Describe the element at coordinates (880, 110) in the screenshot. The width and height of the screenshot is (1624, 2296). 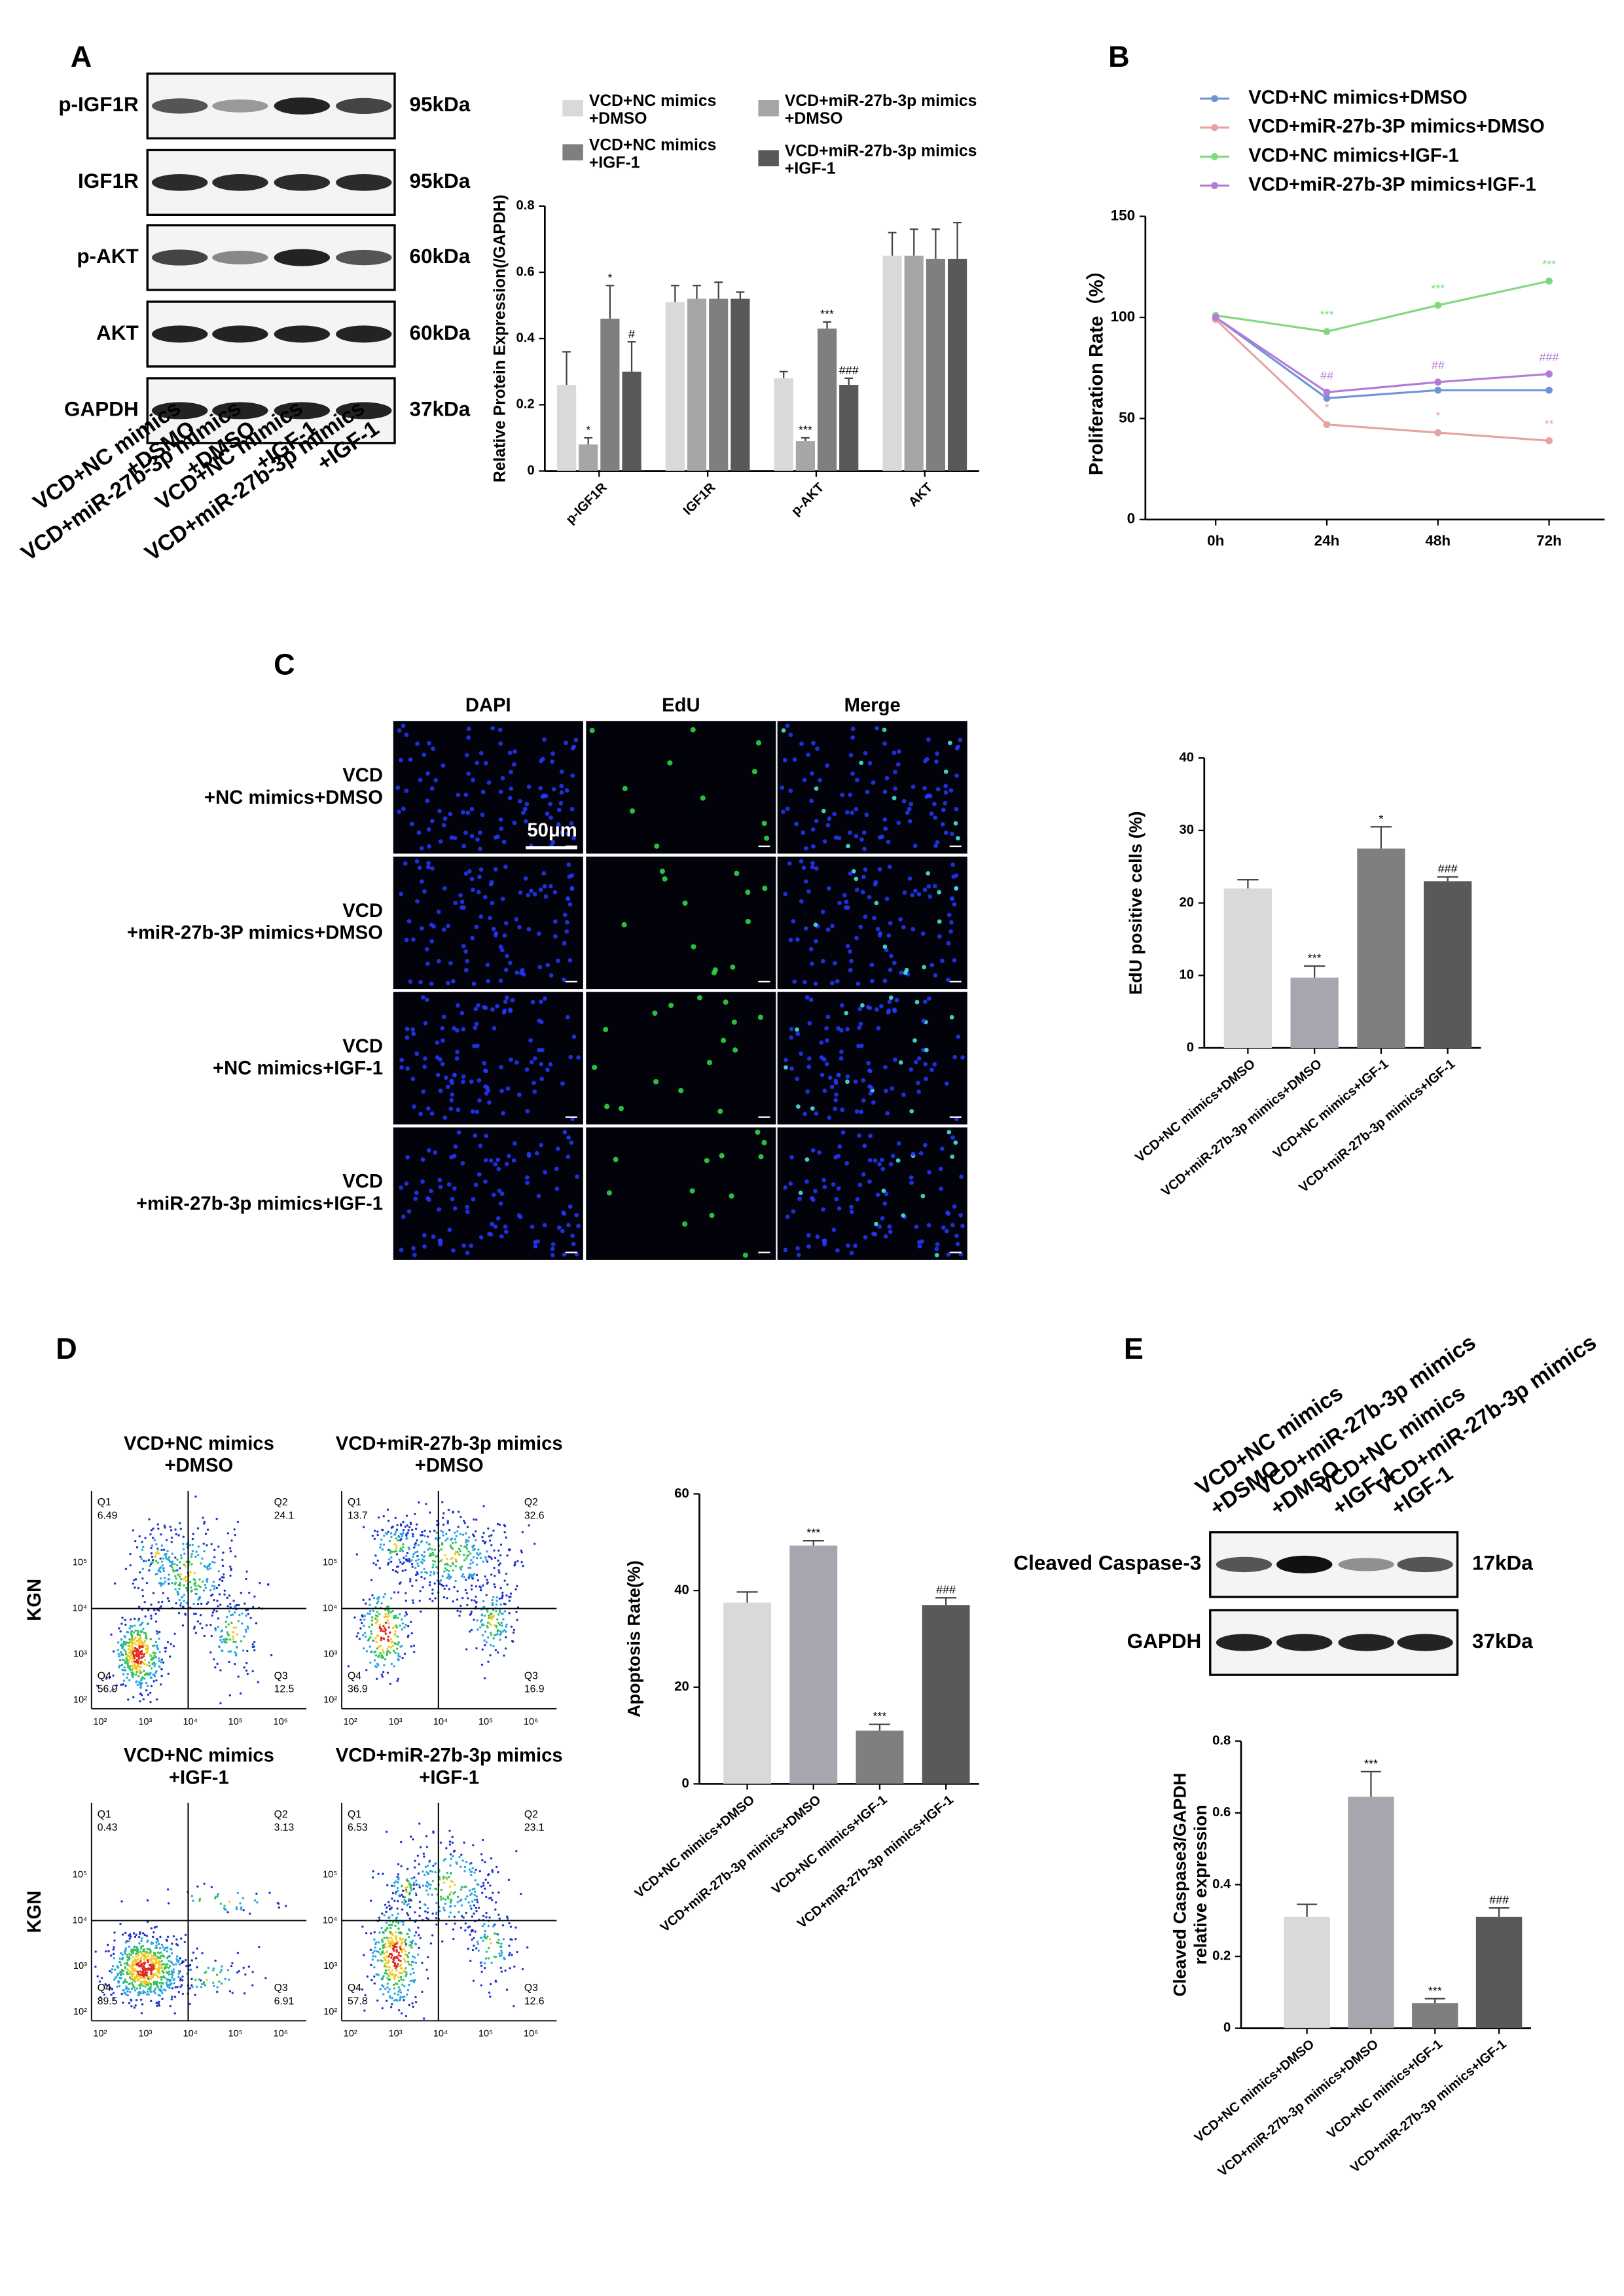
I see `legend-label: VCD+miR-27b-3p mimics +DMSO` at that location.